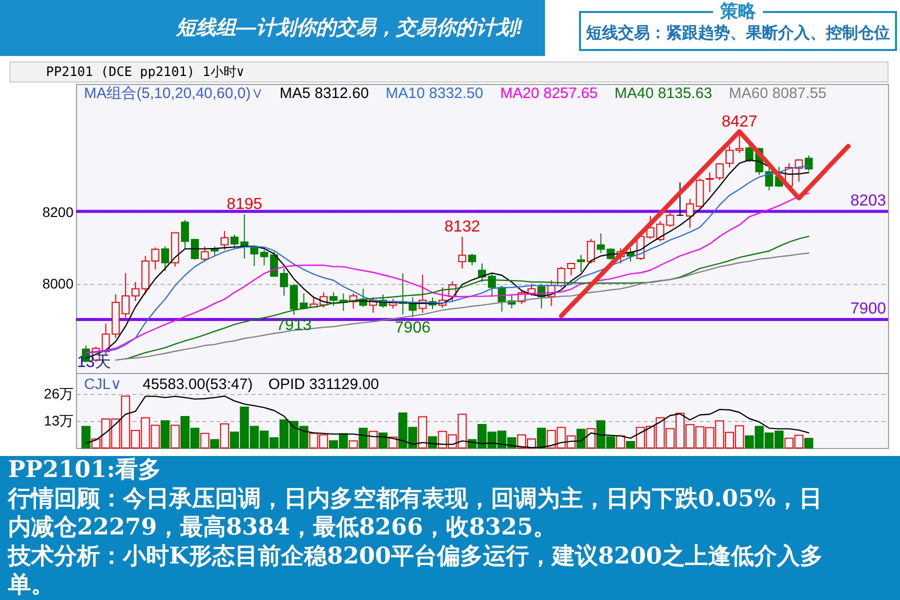 Image resolution: width=900 pixels, height=600 pixels. Describe the element at coordinates (868, 309) in the screenshot. I see `ref-line-label: 7900` at that location.